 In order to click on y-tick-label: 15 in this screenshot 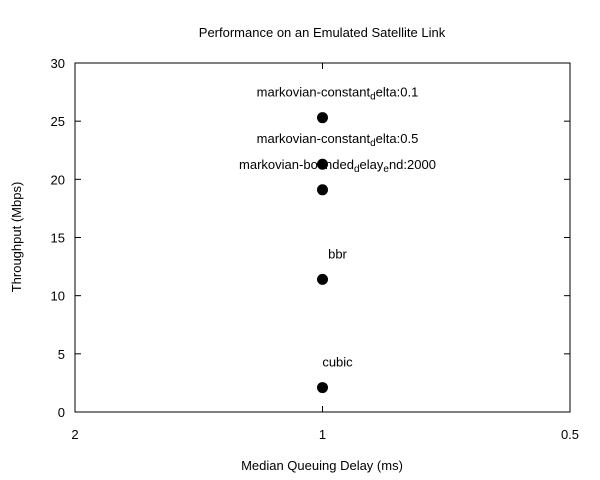, I will do `click(58, 238)`.